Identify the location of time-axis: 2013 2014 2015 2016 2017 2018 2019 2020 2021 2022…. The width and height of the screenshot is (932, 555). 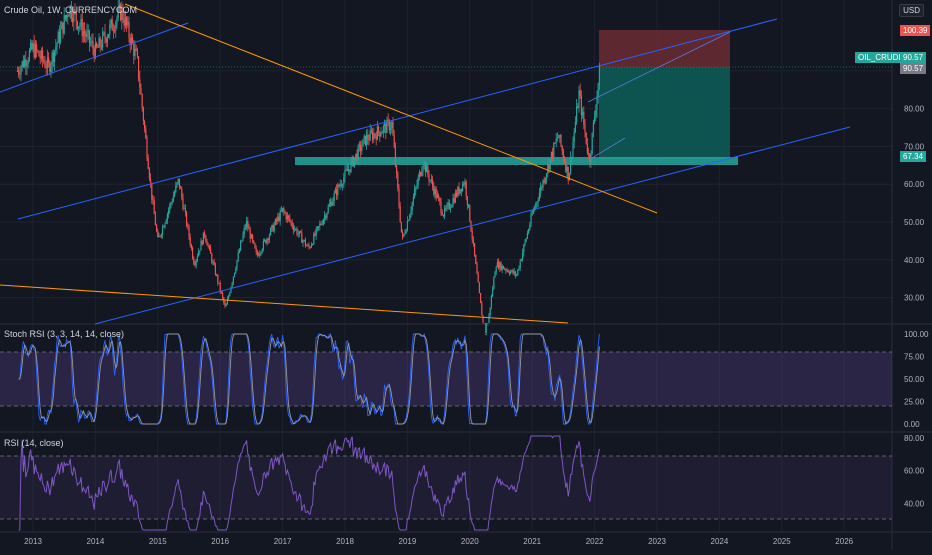
(439, 541).